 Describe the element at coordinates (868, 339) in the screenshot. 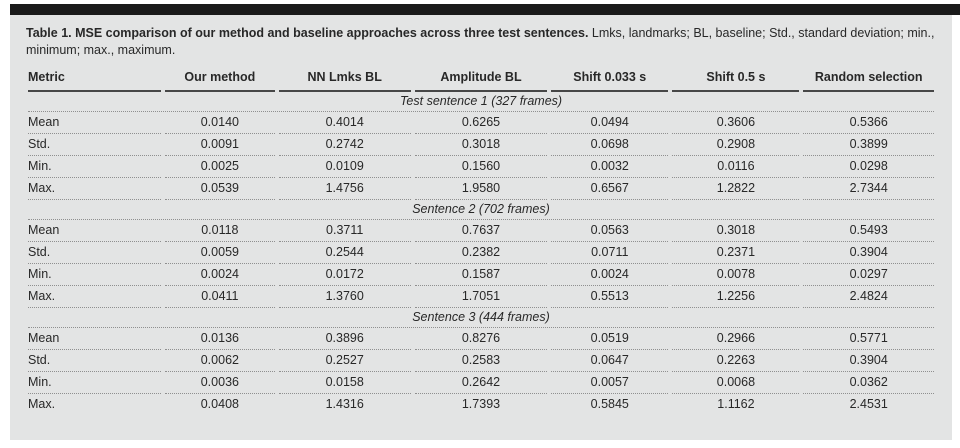

I see `value-cell: 0.5771` at that location.